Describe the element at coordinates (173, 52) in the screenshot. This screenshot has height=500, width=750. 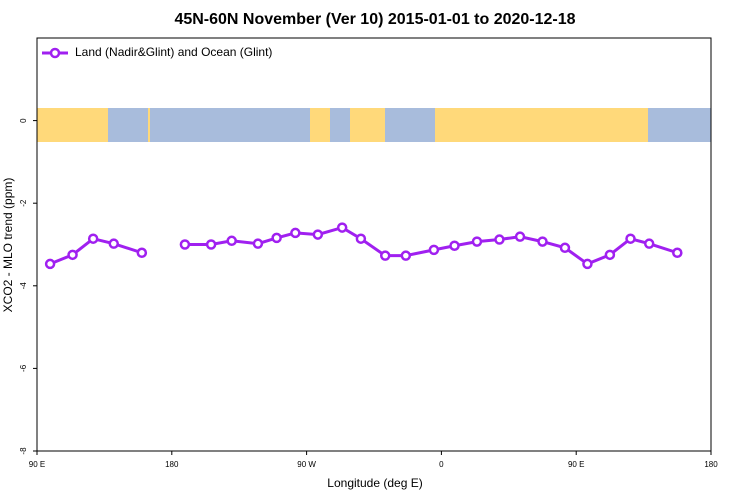
I see `legend-label: Land (Nadir&Glint) and Ocean (Glint)` at that location.